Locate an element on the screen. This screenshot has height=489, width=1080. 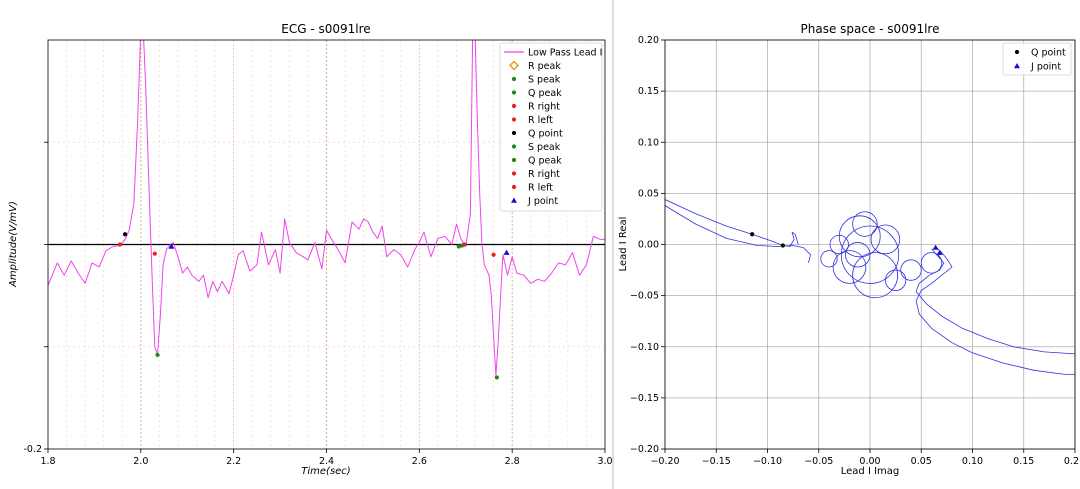
phase-x-tick-label: −0.15 is located at coordinates (716, 461).